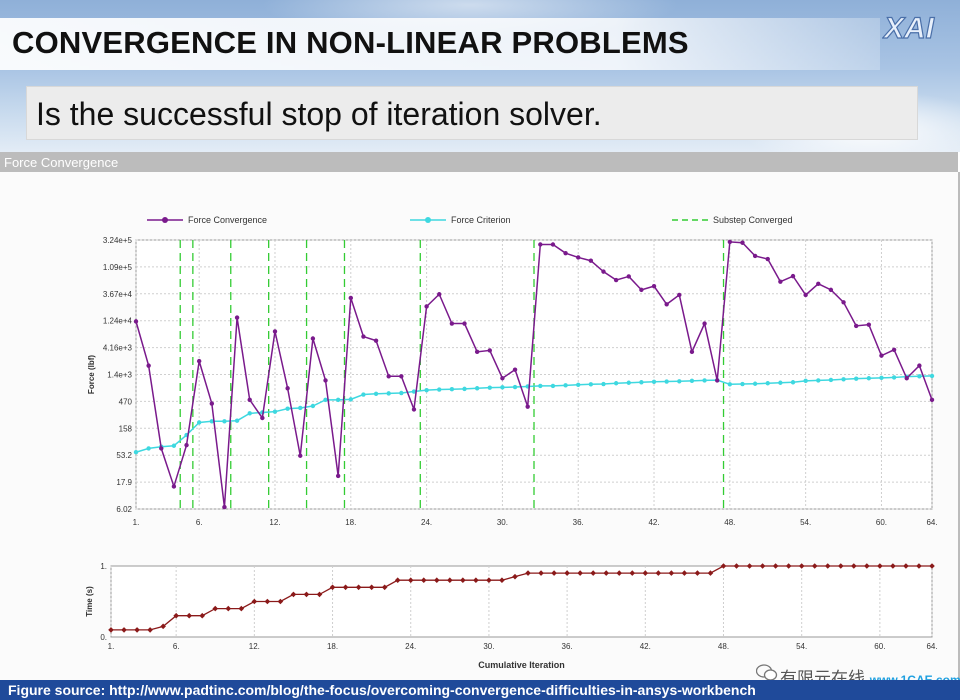  What do you see at coordinates (567, 646) in the screenshot?
I see `x-tick-label: 36.` at bounding box center [567, 646].